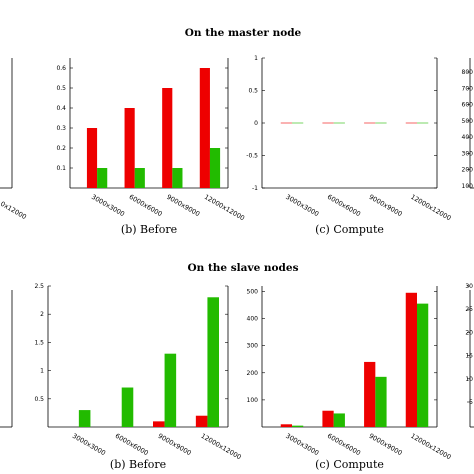 This screenshot has height=474, width=474. I want to click on right-top-tick-label: 400, so click(468, 137).